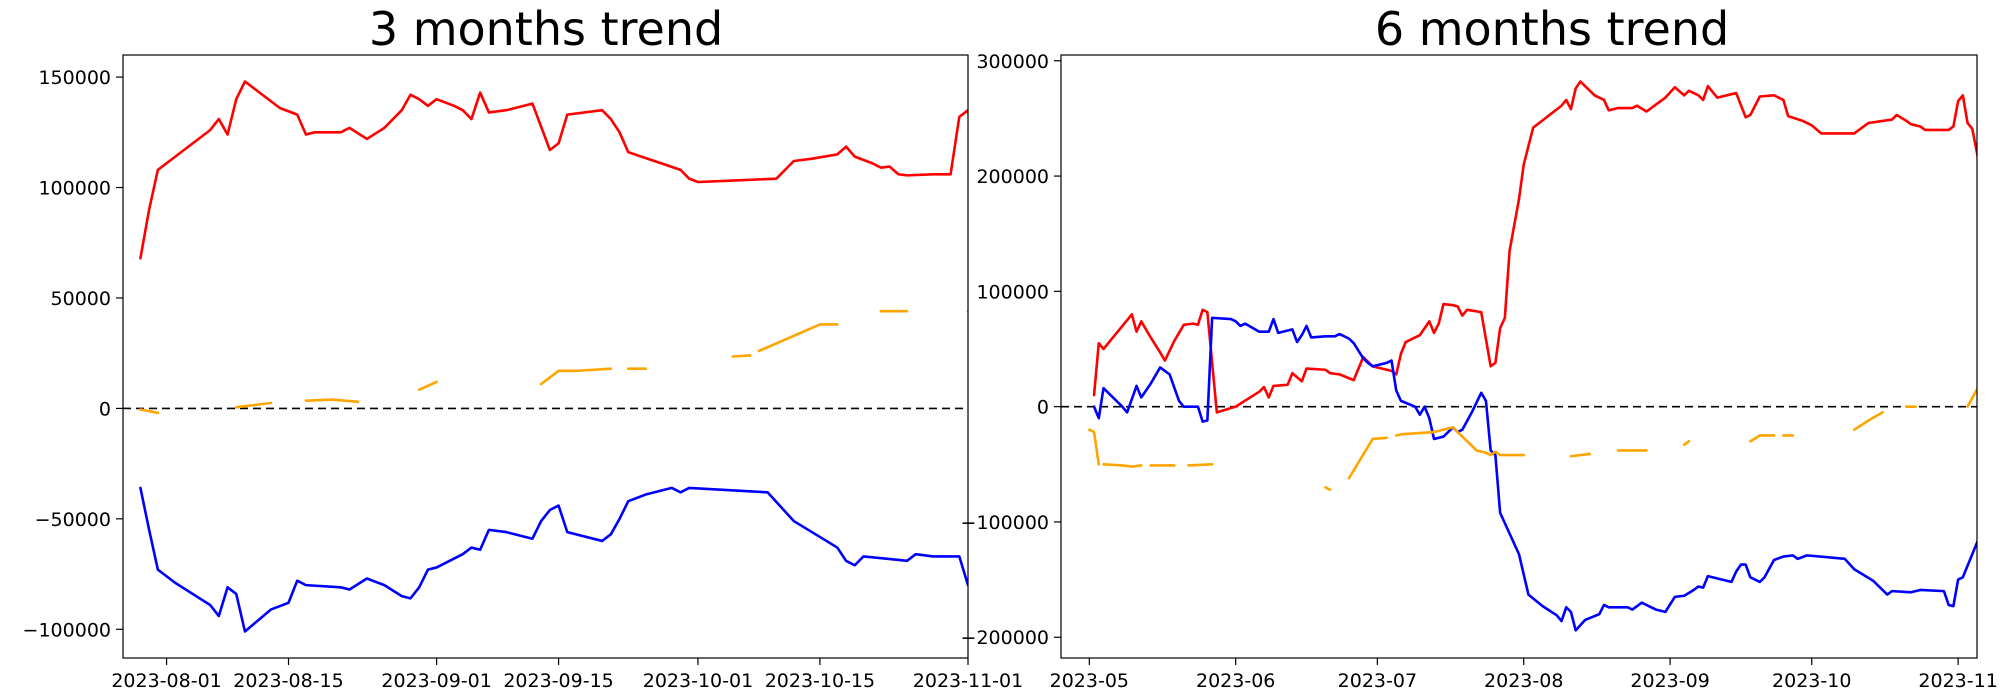 The image size is (2000, 700). I want to click on chart-title: 6 months trend, so click(1552, 29).